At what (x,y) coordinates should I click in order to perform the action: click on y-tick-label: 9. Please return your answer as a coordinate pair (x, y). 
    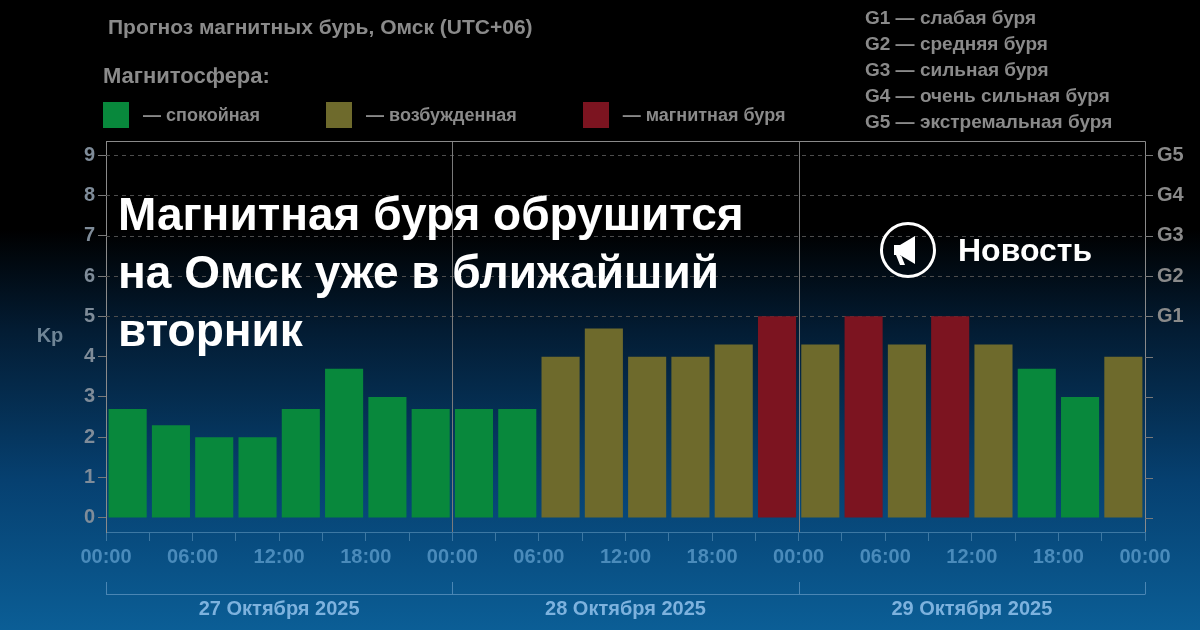
    Looking at the image, I should click on (89, 153).